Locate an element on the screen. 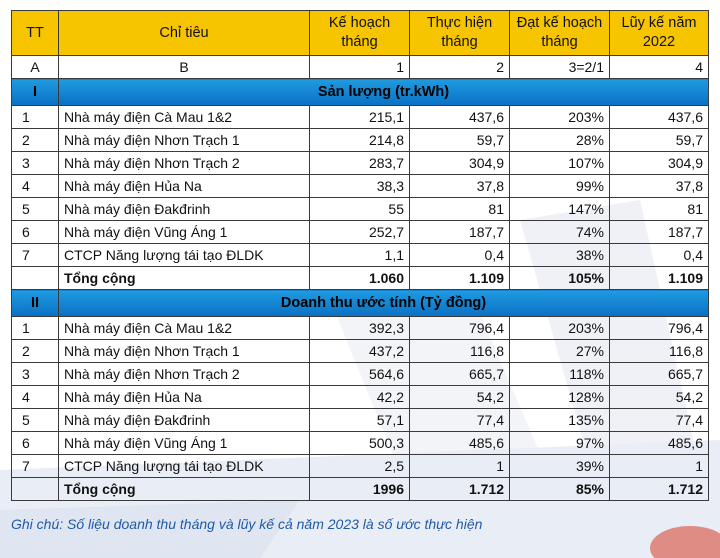 The width and height of the screenshot is (720, 558). row-cumulative: 304,9 is located at coordinates (659, 163).